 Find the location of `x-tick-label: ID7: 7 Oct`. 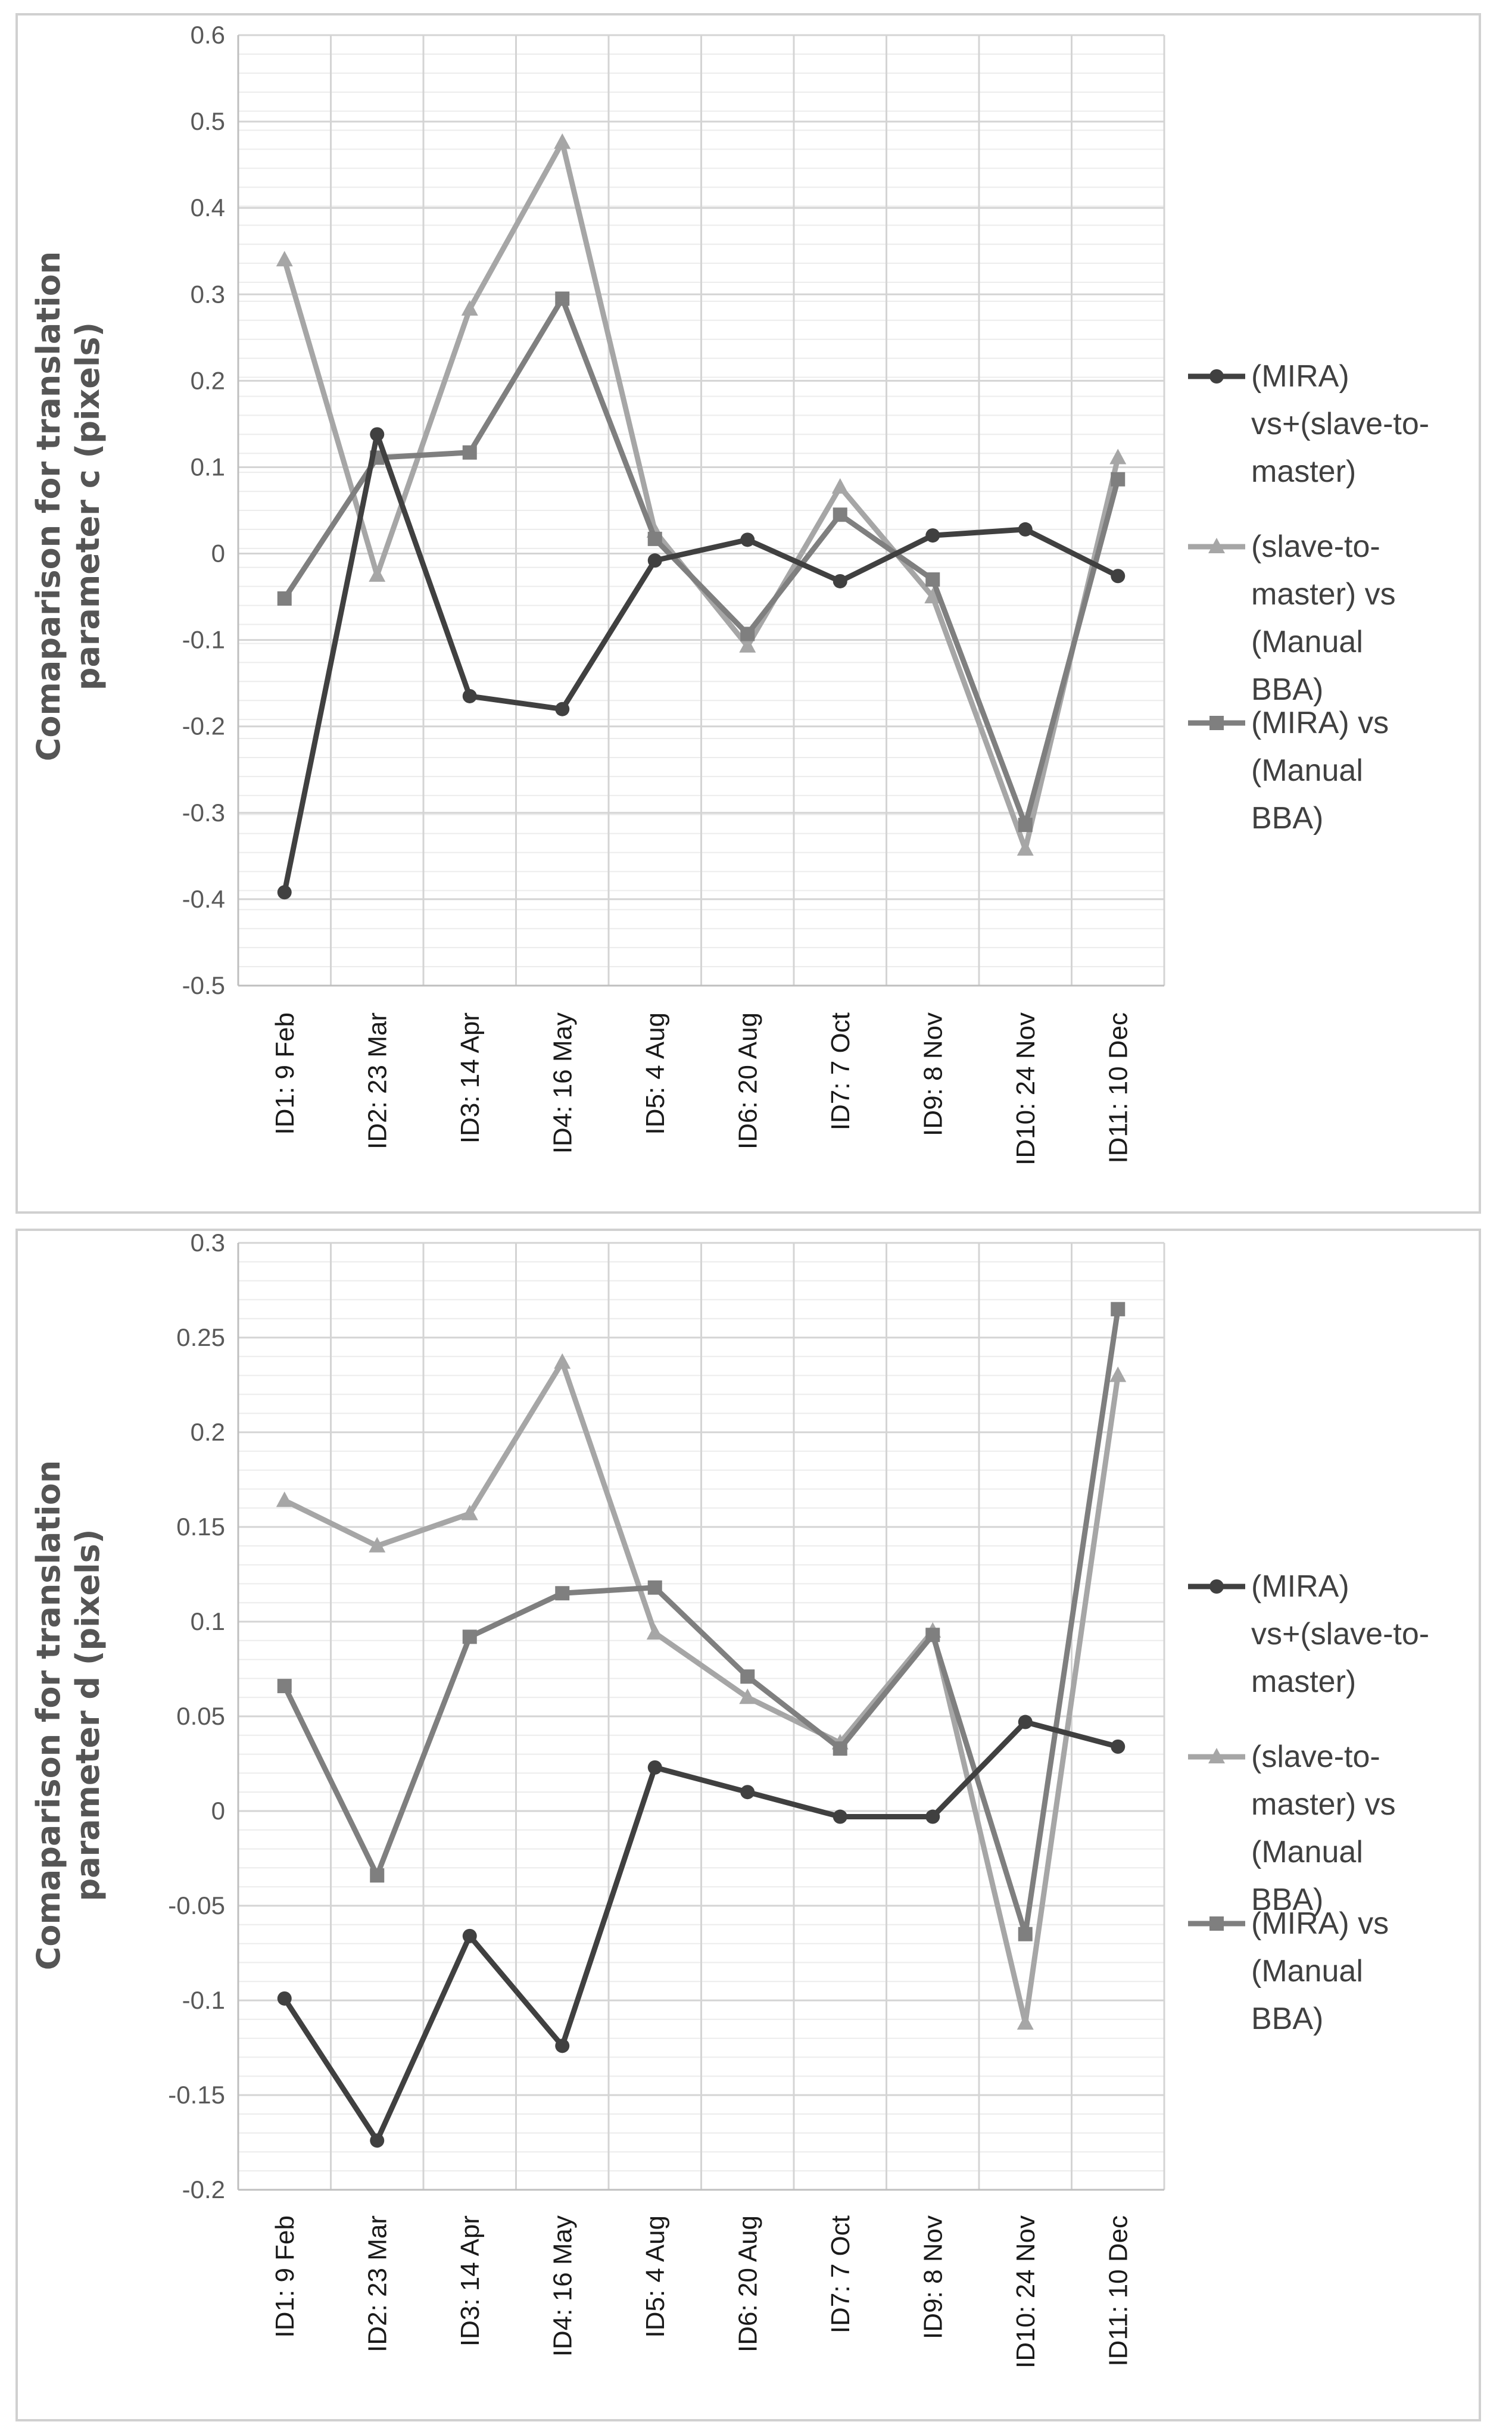

x-tick-label: ID7: 7 Oct is located at coordinates (840, 1071).